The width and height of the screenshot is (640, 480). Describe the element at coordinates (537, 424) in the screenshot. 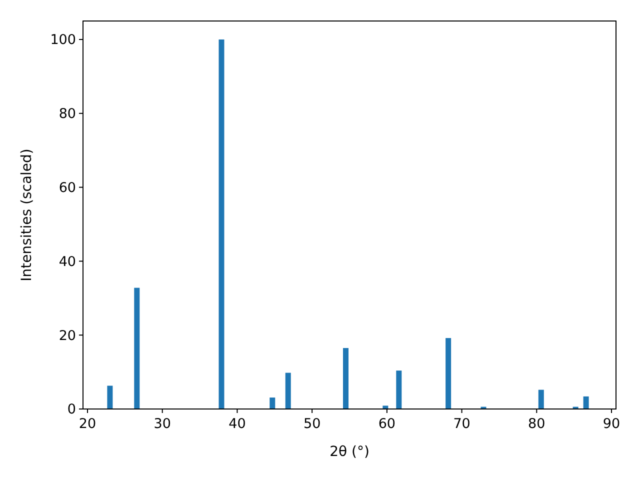

I see `x-tick-label: 80` at that location.